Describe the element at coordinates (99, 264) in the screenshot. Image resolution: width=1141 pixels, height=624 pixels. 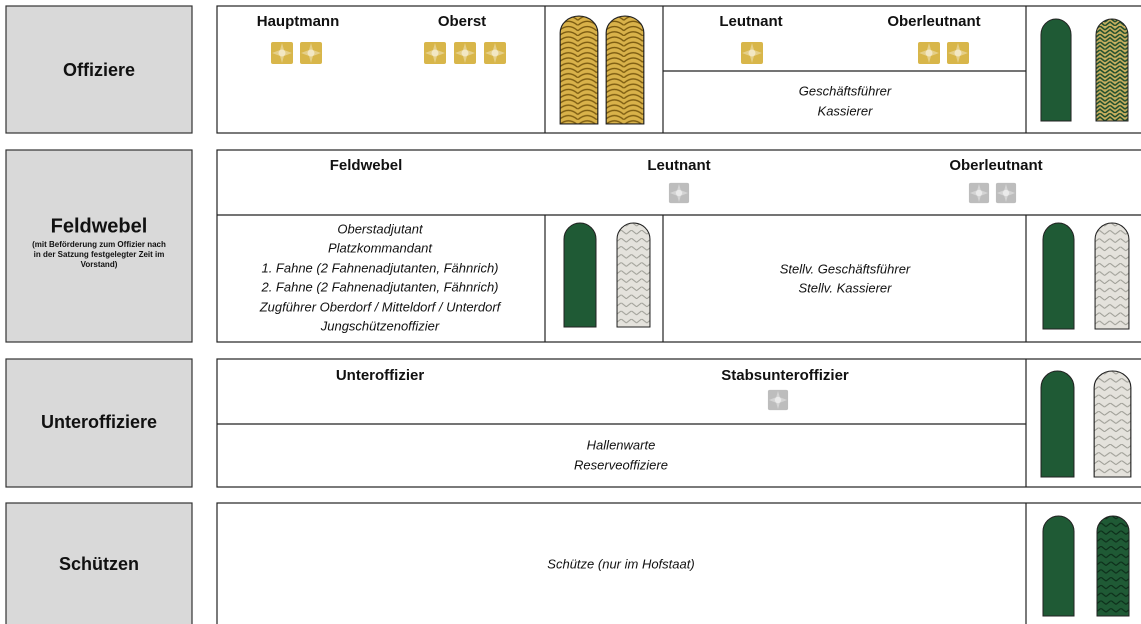
I see `row-note: Vorstand)` at that location.